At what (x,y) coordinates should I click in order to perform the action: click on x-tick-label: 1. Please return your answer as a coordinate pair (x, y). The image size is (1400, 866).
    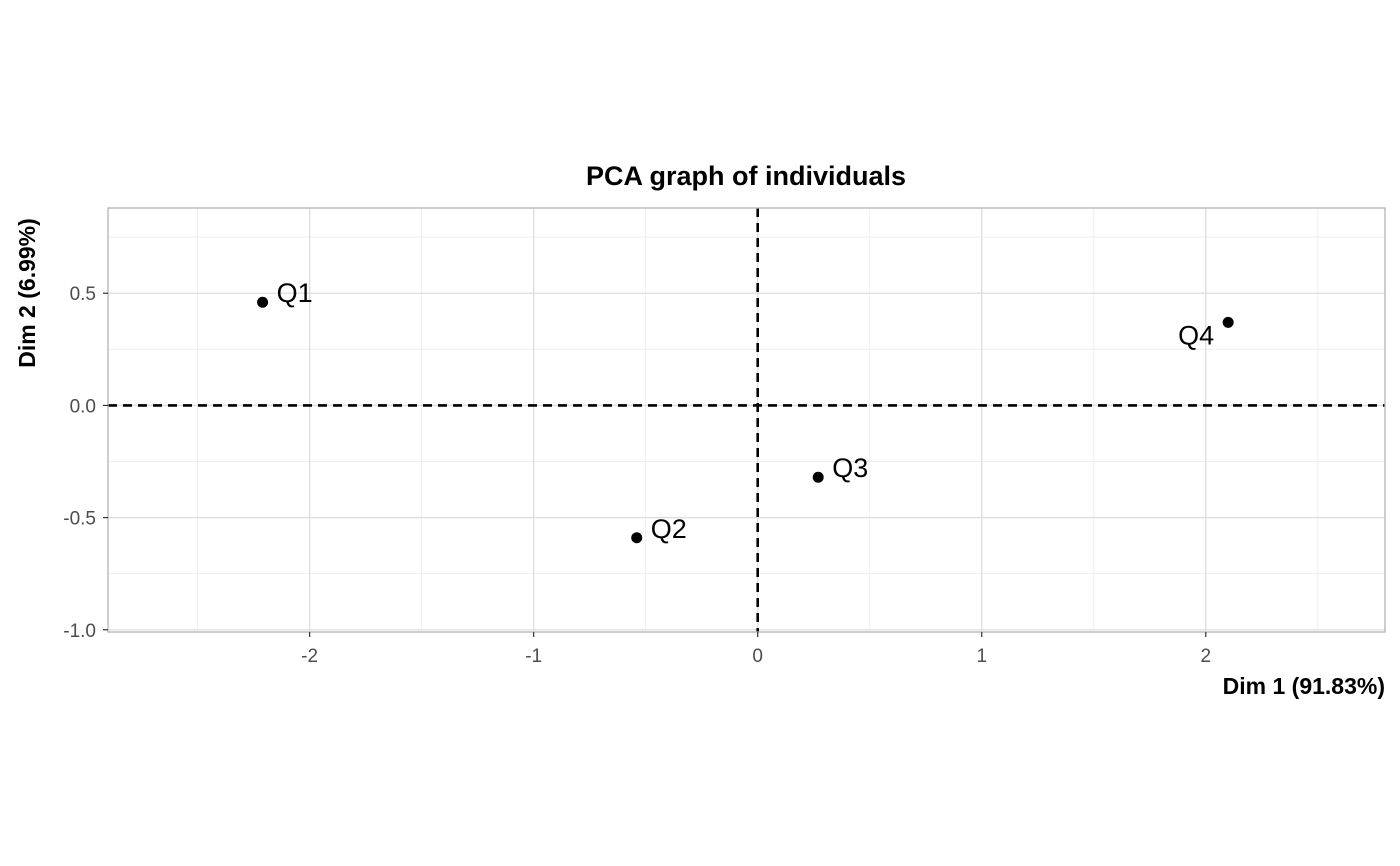
    Looking at the image, I should click on (981, 656).